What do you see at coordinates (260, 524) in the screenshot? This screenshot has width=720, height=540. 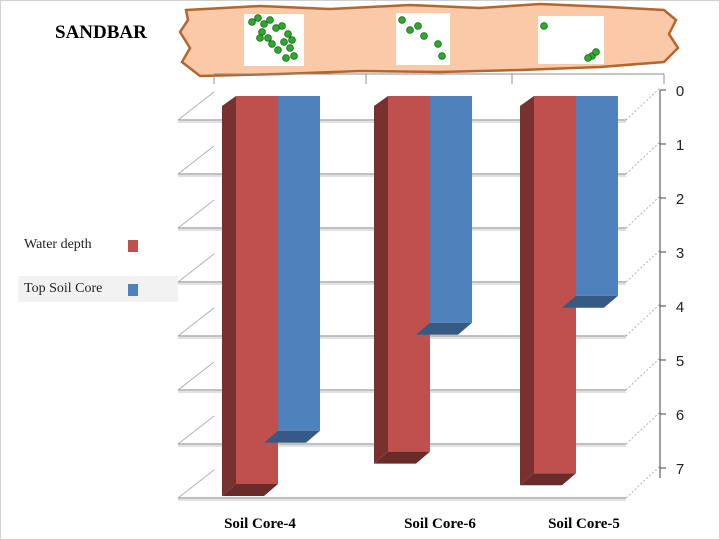 I see `category-label: Soil Core-4` at bounding box center [260, 524].